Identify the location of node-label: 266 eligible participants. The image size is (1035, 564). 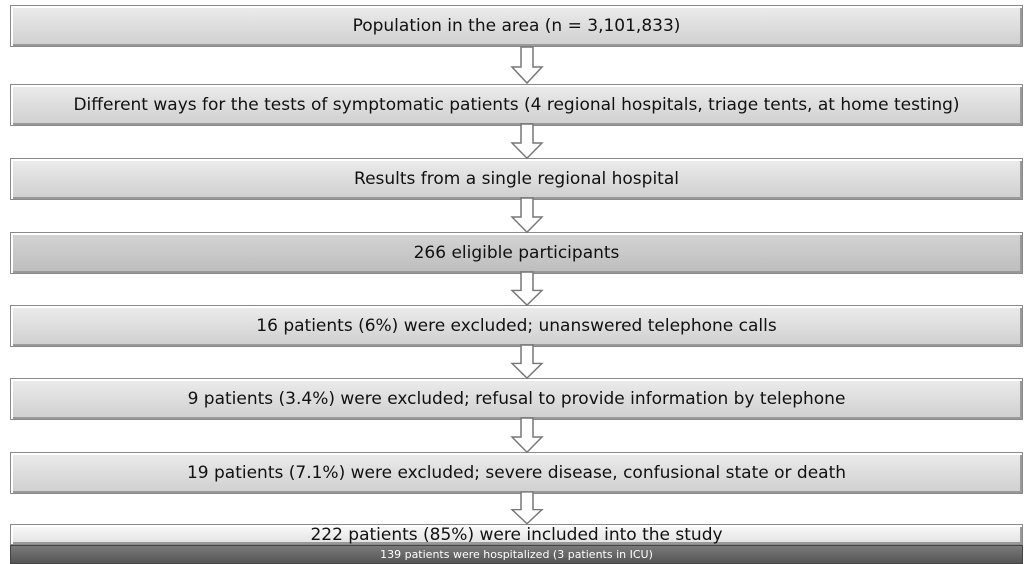
(516, 253).